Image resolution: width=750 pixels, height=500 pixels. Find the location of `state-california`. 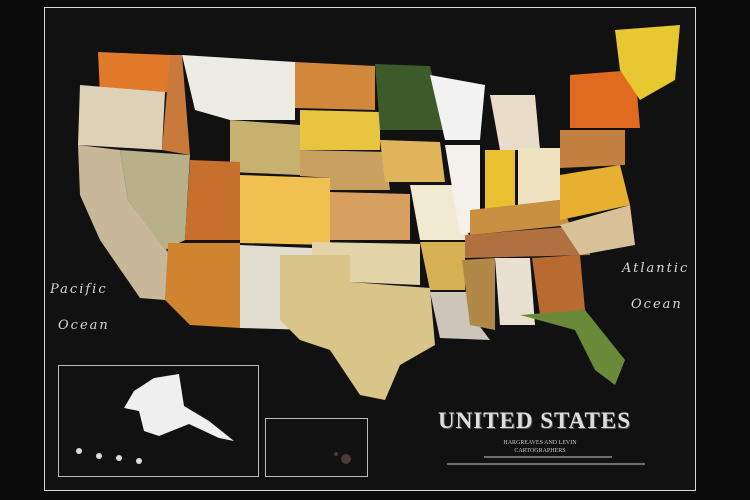

state-california is located at coordinates (124, 222).